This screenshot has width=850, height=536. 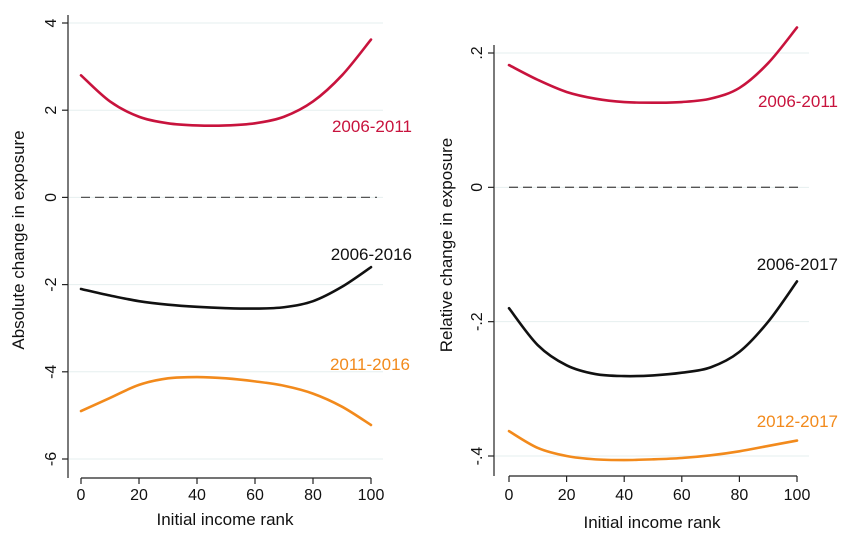 I want to click on y-tick-label: -4, so click(x=51, y=372).